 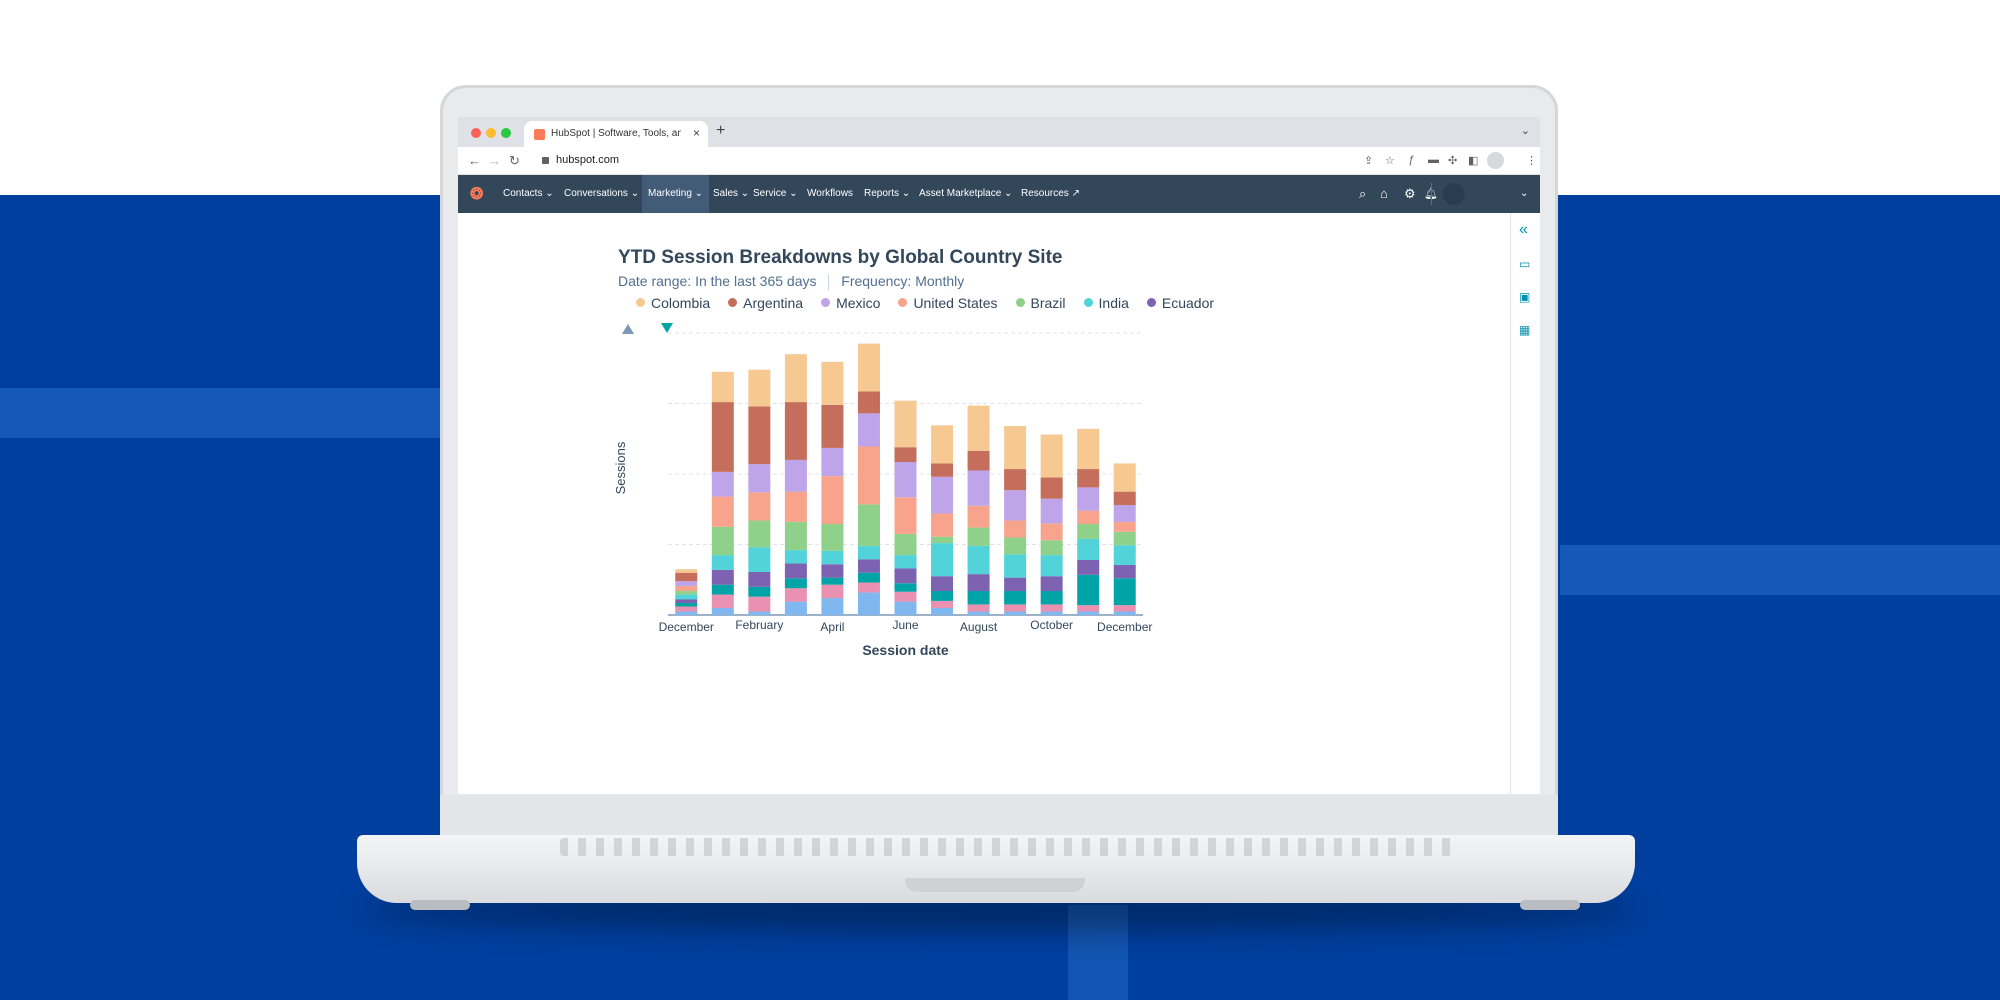 What do you see at coordinates (1384, 193) in the screenshot?
I see `marketplace-icon: ⌂` at bounding box center [1384, 193].